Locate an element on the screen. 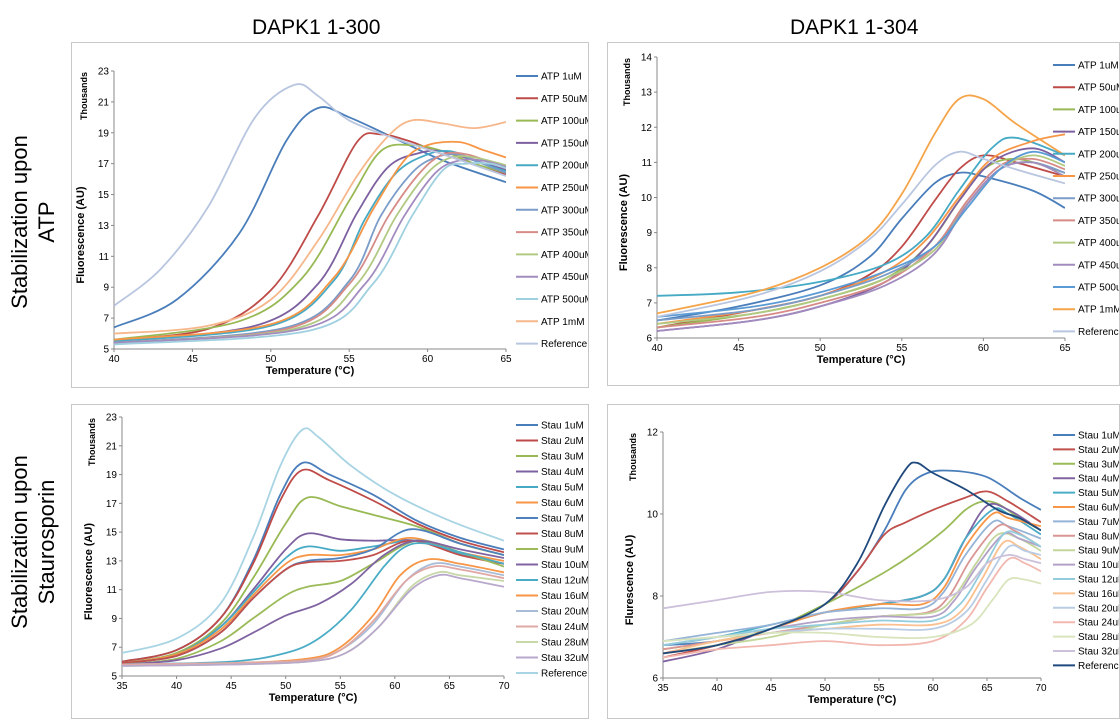 The image size is (1120, 719). legend-label: Reference is located at coordinates (1098, 666).